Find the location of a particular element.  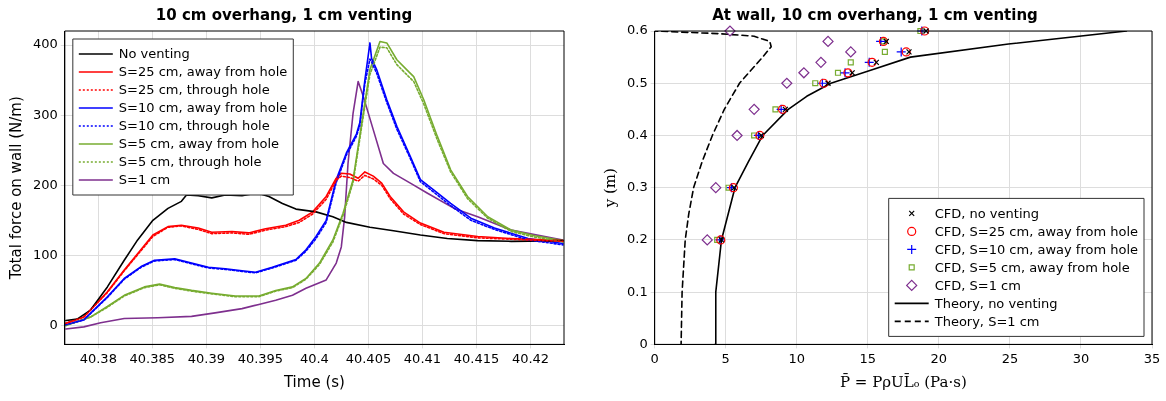

legend-label: S=5 cm, through hole is located at coordinates (190, 162).